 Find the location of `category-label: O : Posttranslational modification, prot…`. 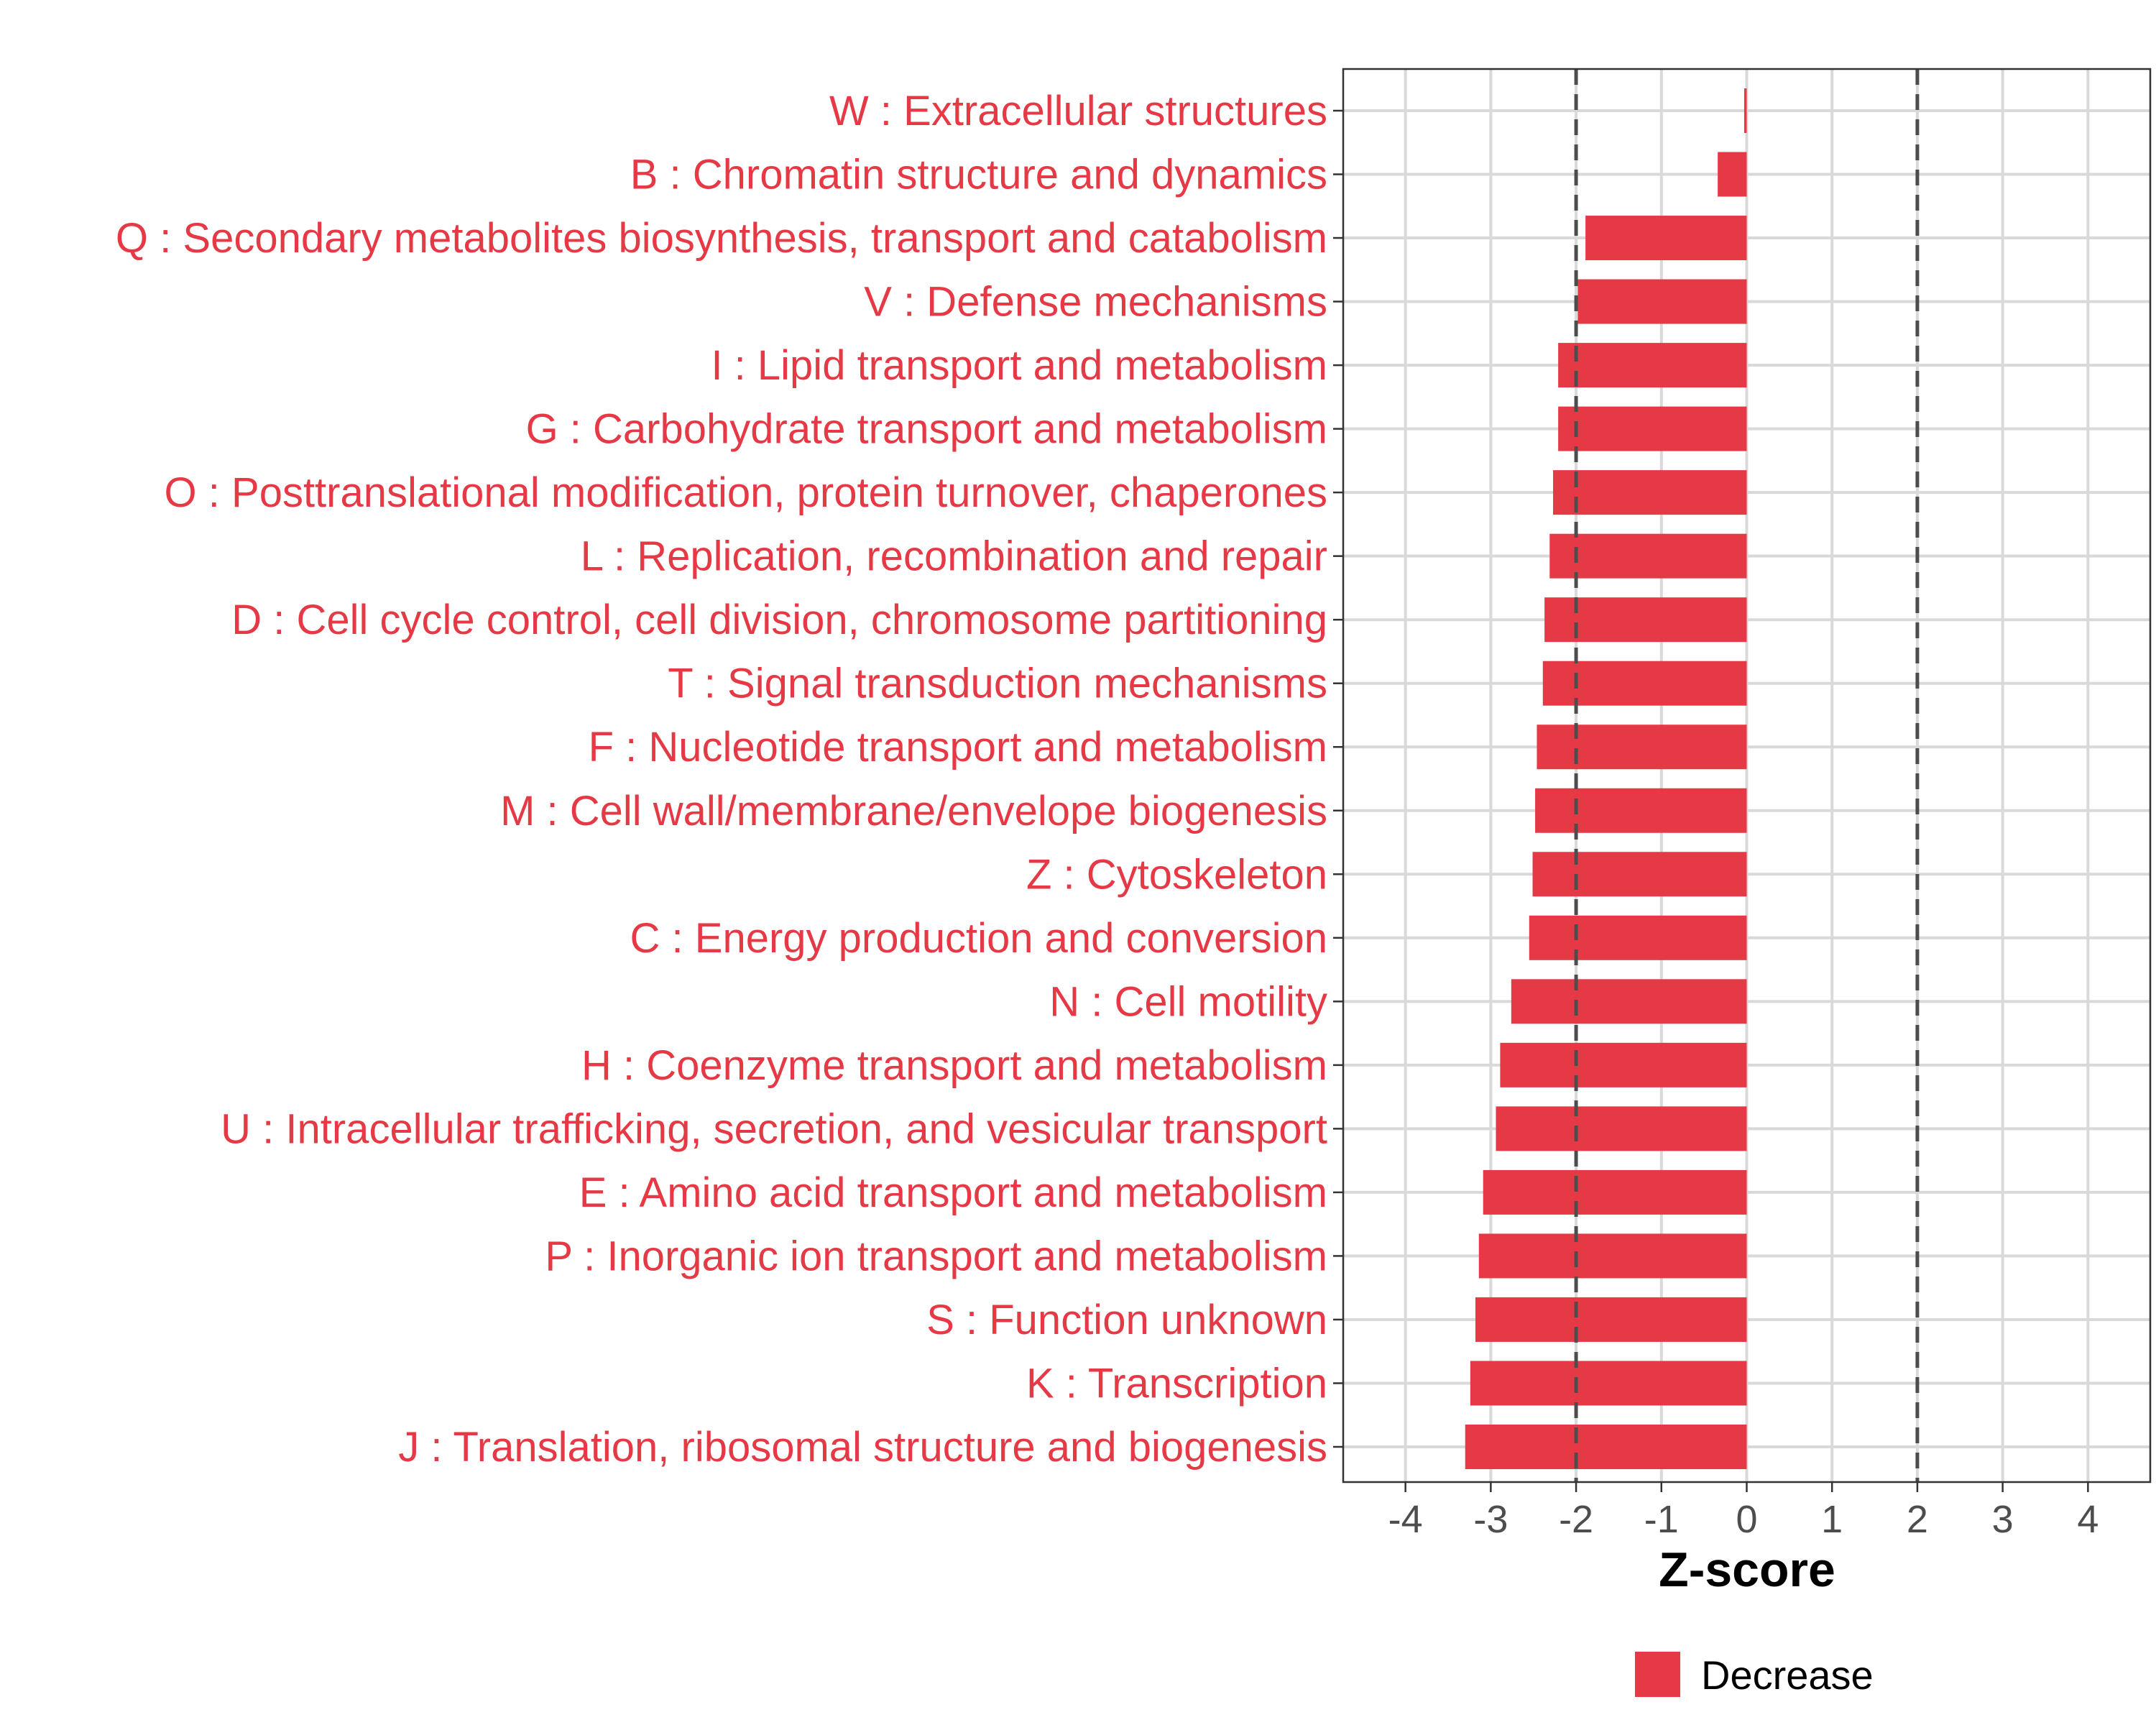

category-label: O : Posttranslational modification, prot… is located at coordinates (746, 492).